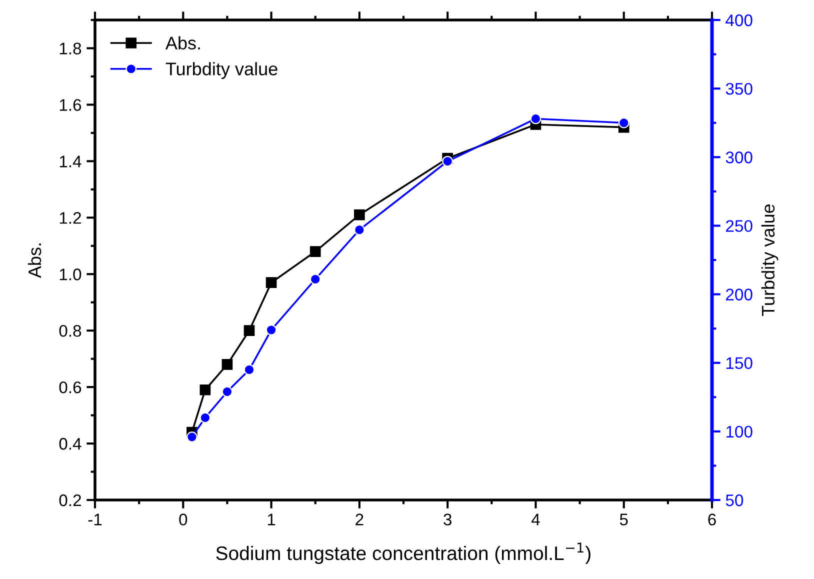 The image size is (814, 579). What do you see at coordinates (35, 261) in the screenshot?
I see `y-axis-title: Abs.` at bounding box center [35, 261].